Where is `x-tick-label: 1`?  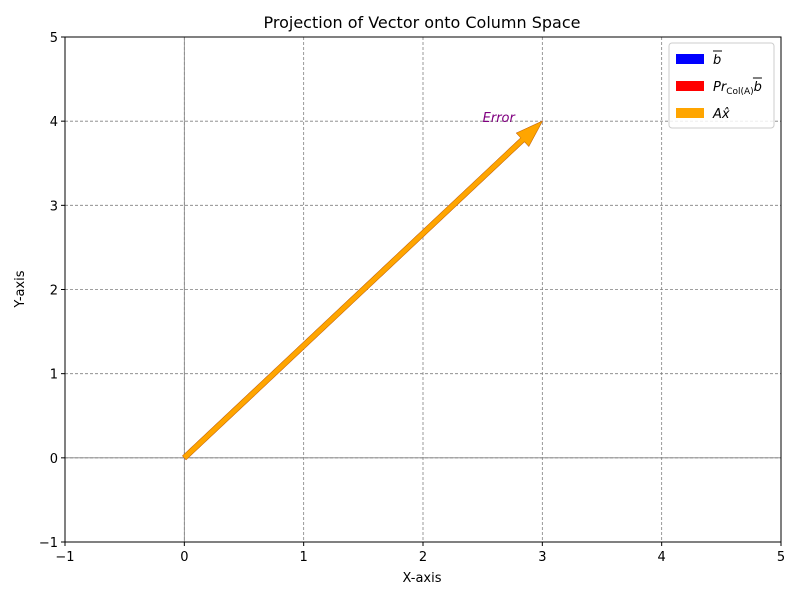 x-tick-label: 1 is located at coordinates (304, 557).